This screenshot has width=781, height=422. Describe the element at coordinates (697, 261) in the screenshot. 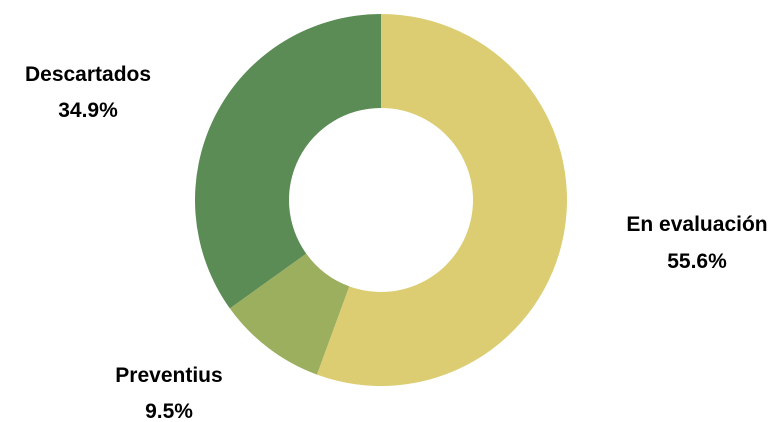

I see `slice-value-label: 55.6%` at that location.